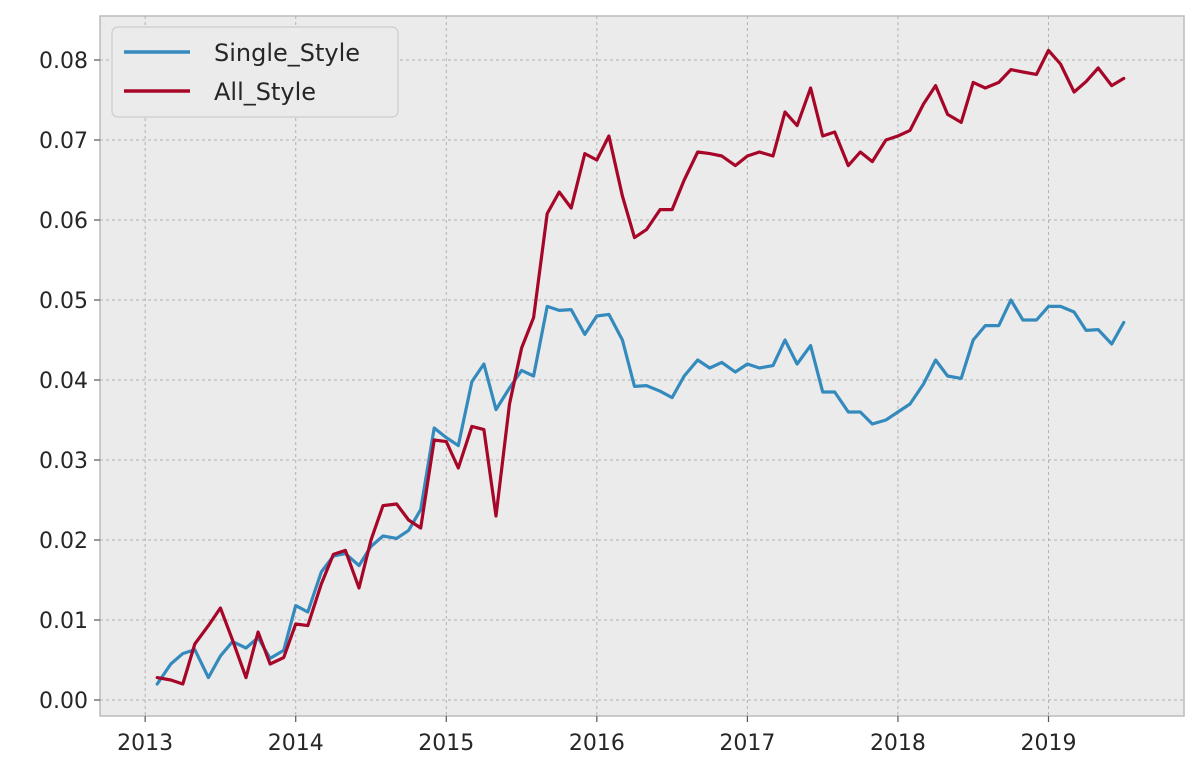  Describe the element at coordinates (63, 301) in the screenshot. I see `y-tick-label: 0.05` at that location.